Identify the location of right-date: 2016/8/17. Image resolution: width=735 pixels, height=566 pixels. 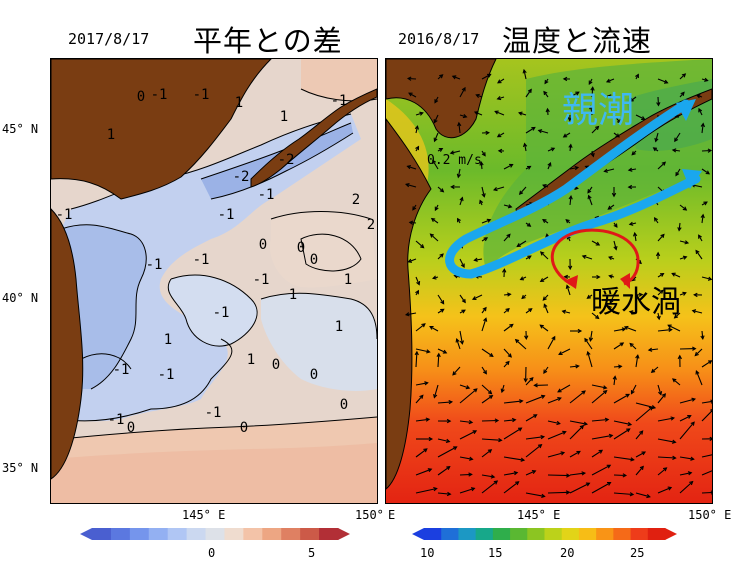
(439, 39).